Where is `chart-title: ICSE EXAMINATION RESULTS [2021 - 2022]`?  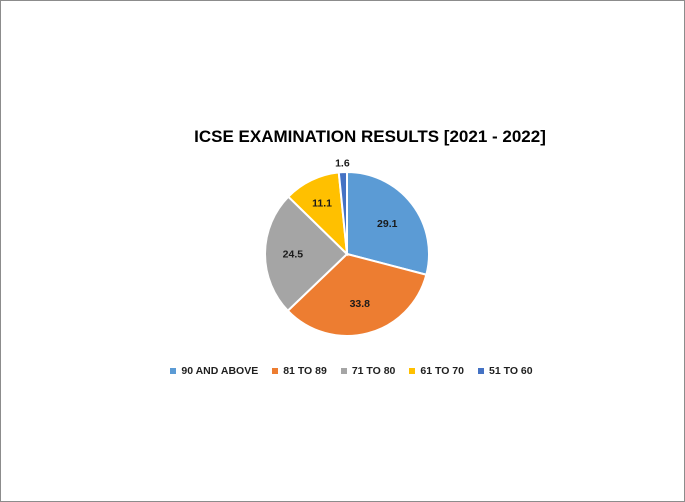 chart-title: ICSE EXAMINATION RESULTS [2021 - 2022] is located at coordinates (370, 136).